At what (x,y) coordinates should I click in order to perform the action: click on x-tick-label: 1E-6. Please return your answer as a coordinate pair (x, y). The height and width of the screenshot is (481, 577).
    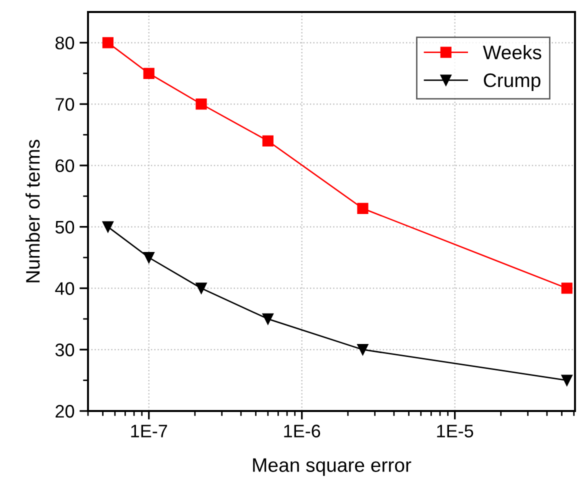
    Looking at the image, I should click on (302, 431).